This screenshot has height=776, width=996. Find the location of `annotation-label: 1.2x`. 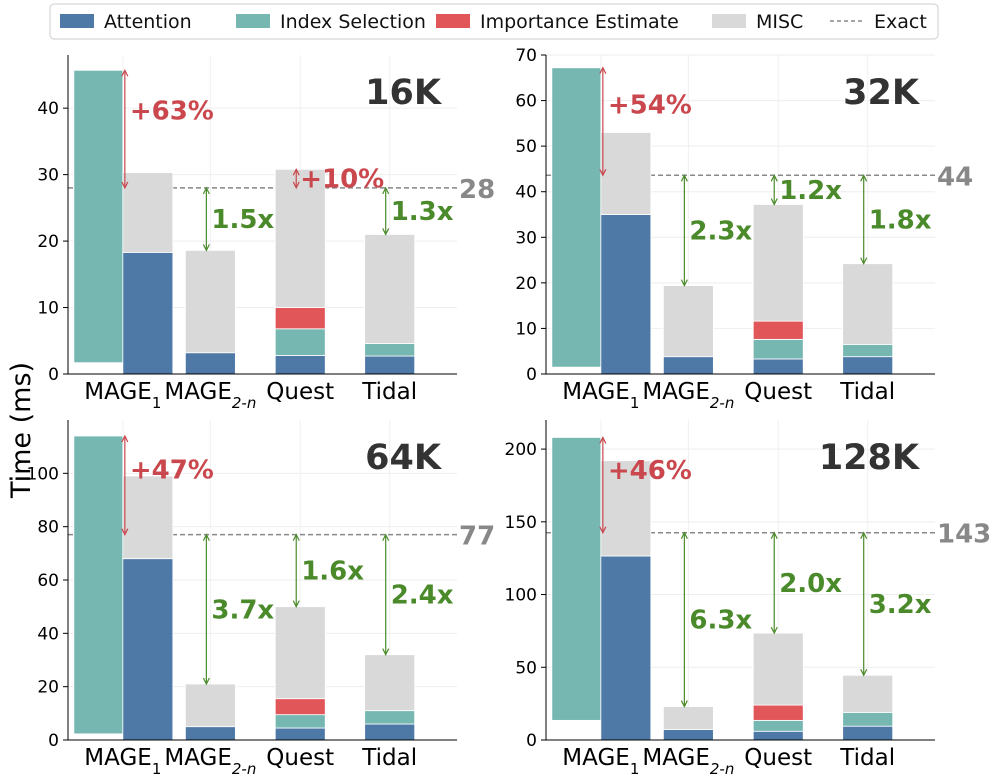

annotation-label: 1.2x is located at coordinates (810, 191).